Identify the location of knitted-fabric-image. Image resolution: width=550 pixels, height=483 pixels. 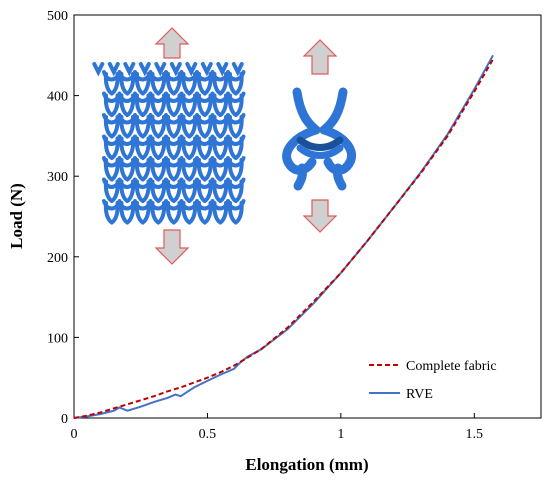
(169, 143).